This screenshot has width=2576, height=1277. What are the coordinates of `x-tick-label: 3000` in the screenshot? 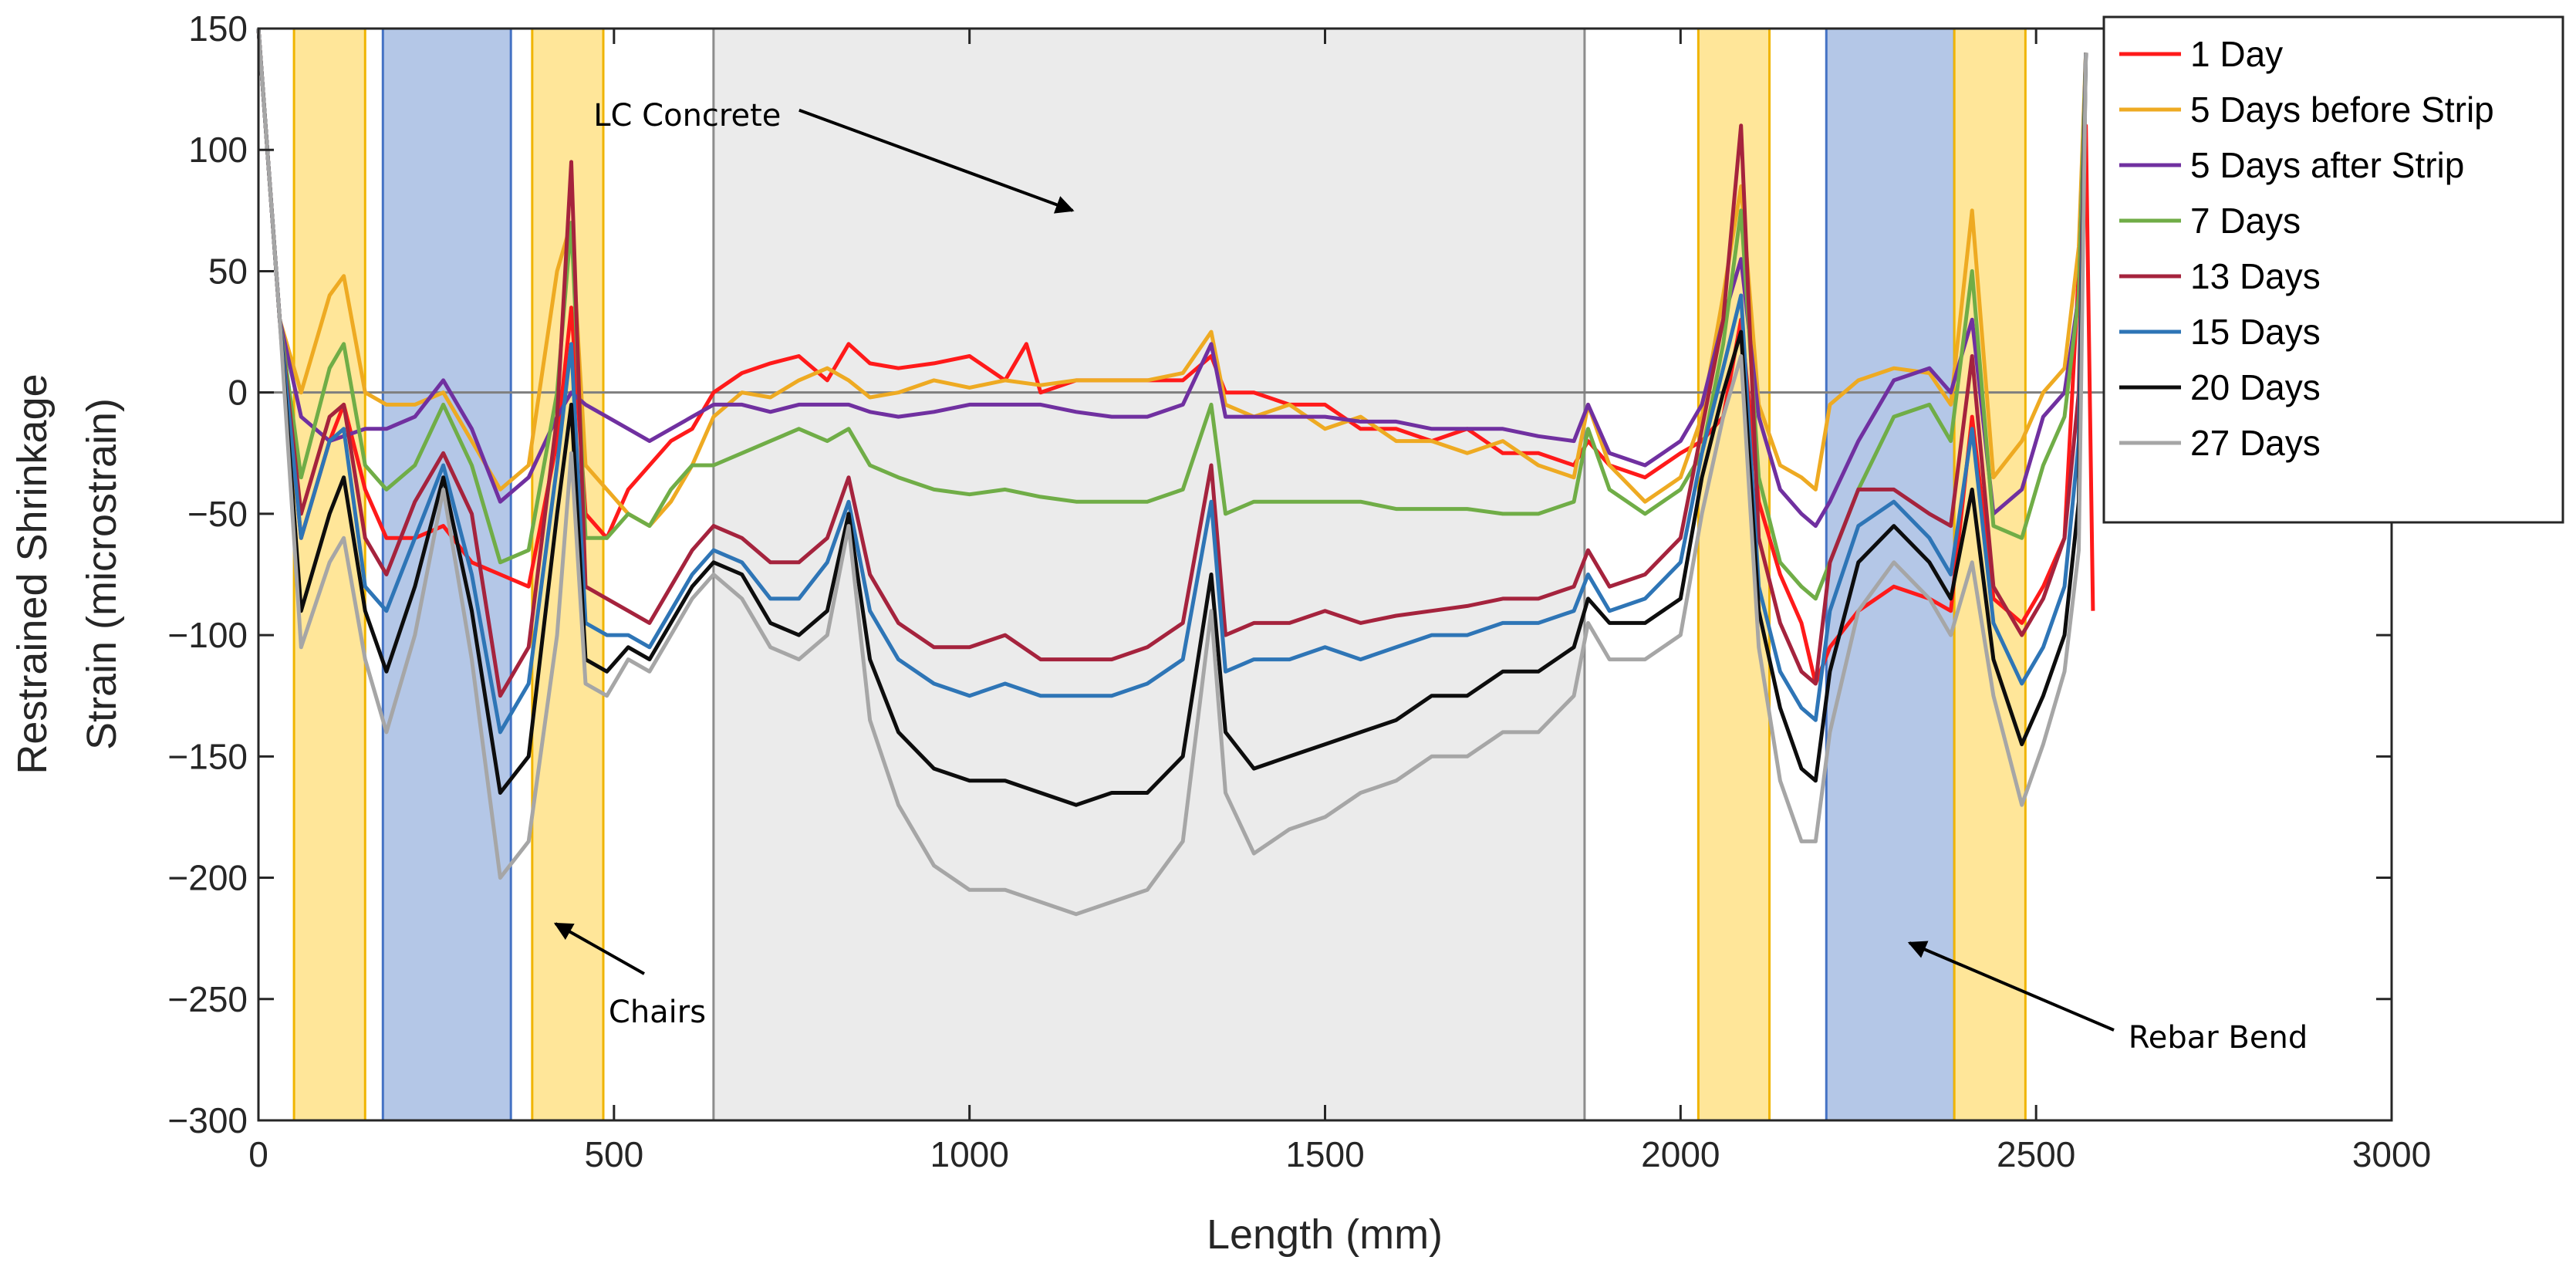 It's located at (2391, 1154).